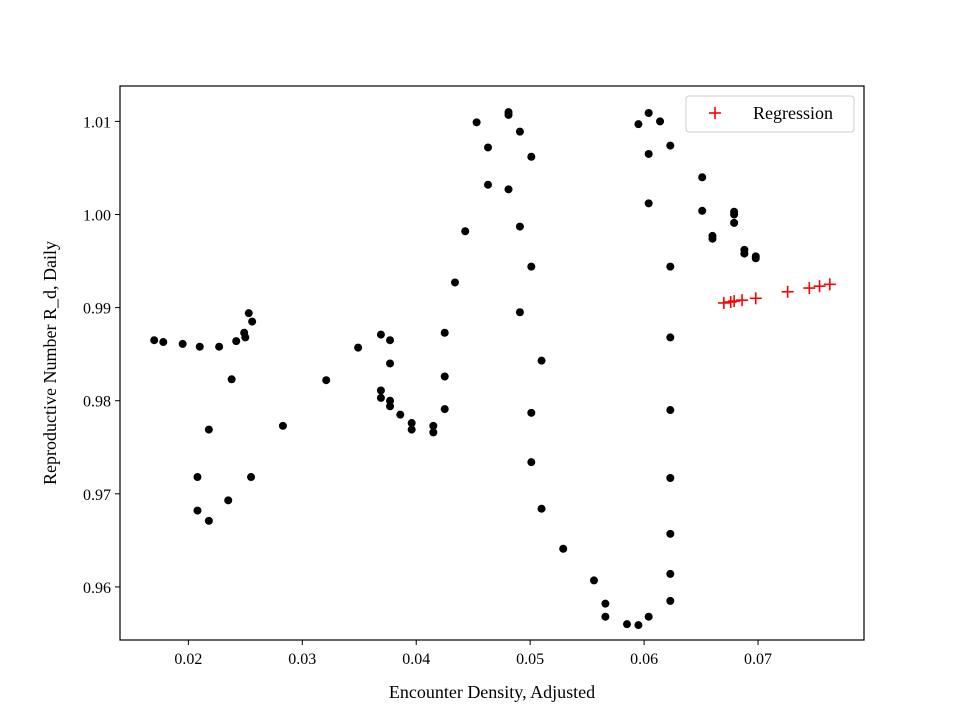 The image size is (960, 720). What do you see at coordinates (644, 659) in the screenshot?
I see `x-tick-label: 0.06` at bounding box center [644, 659].